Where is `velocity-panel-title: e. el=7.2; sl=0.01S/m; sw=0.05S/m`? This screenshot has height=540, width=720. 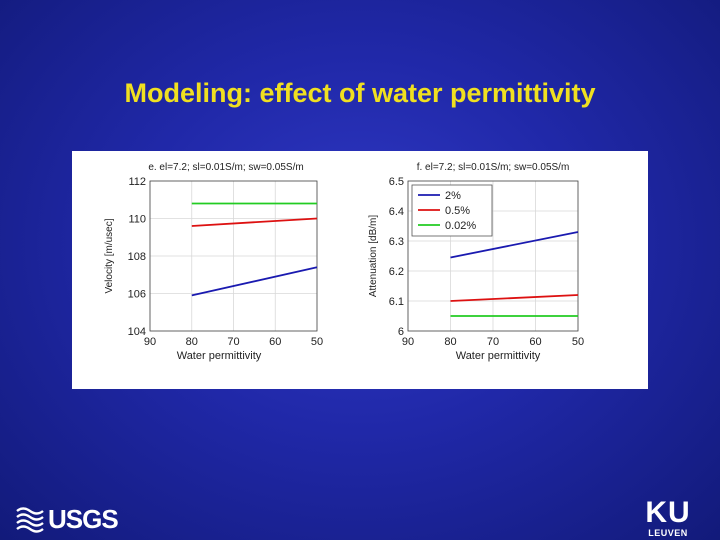
velocity-panel-title: e. el=7.2; sl=0.01S/m; sw=0.05S/m is located at coordinates (225, 167).